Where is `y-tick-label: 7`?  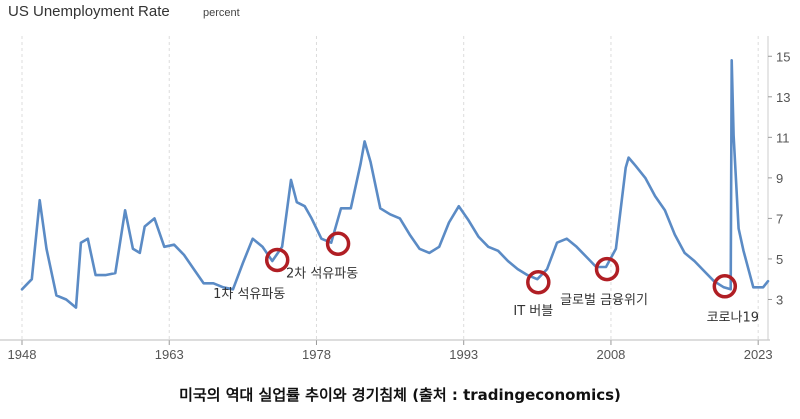
y-tick-label: 7 is located at coordinates (779, 218).